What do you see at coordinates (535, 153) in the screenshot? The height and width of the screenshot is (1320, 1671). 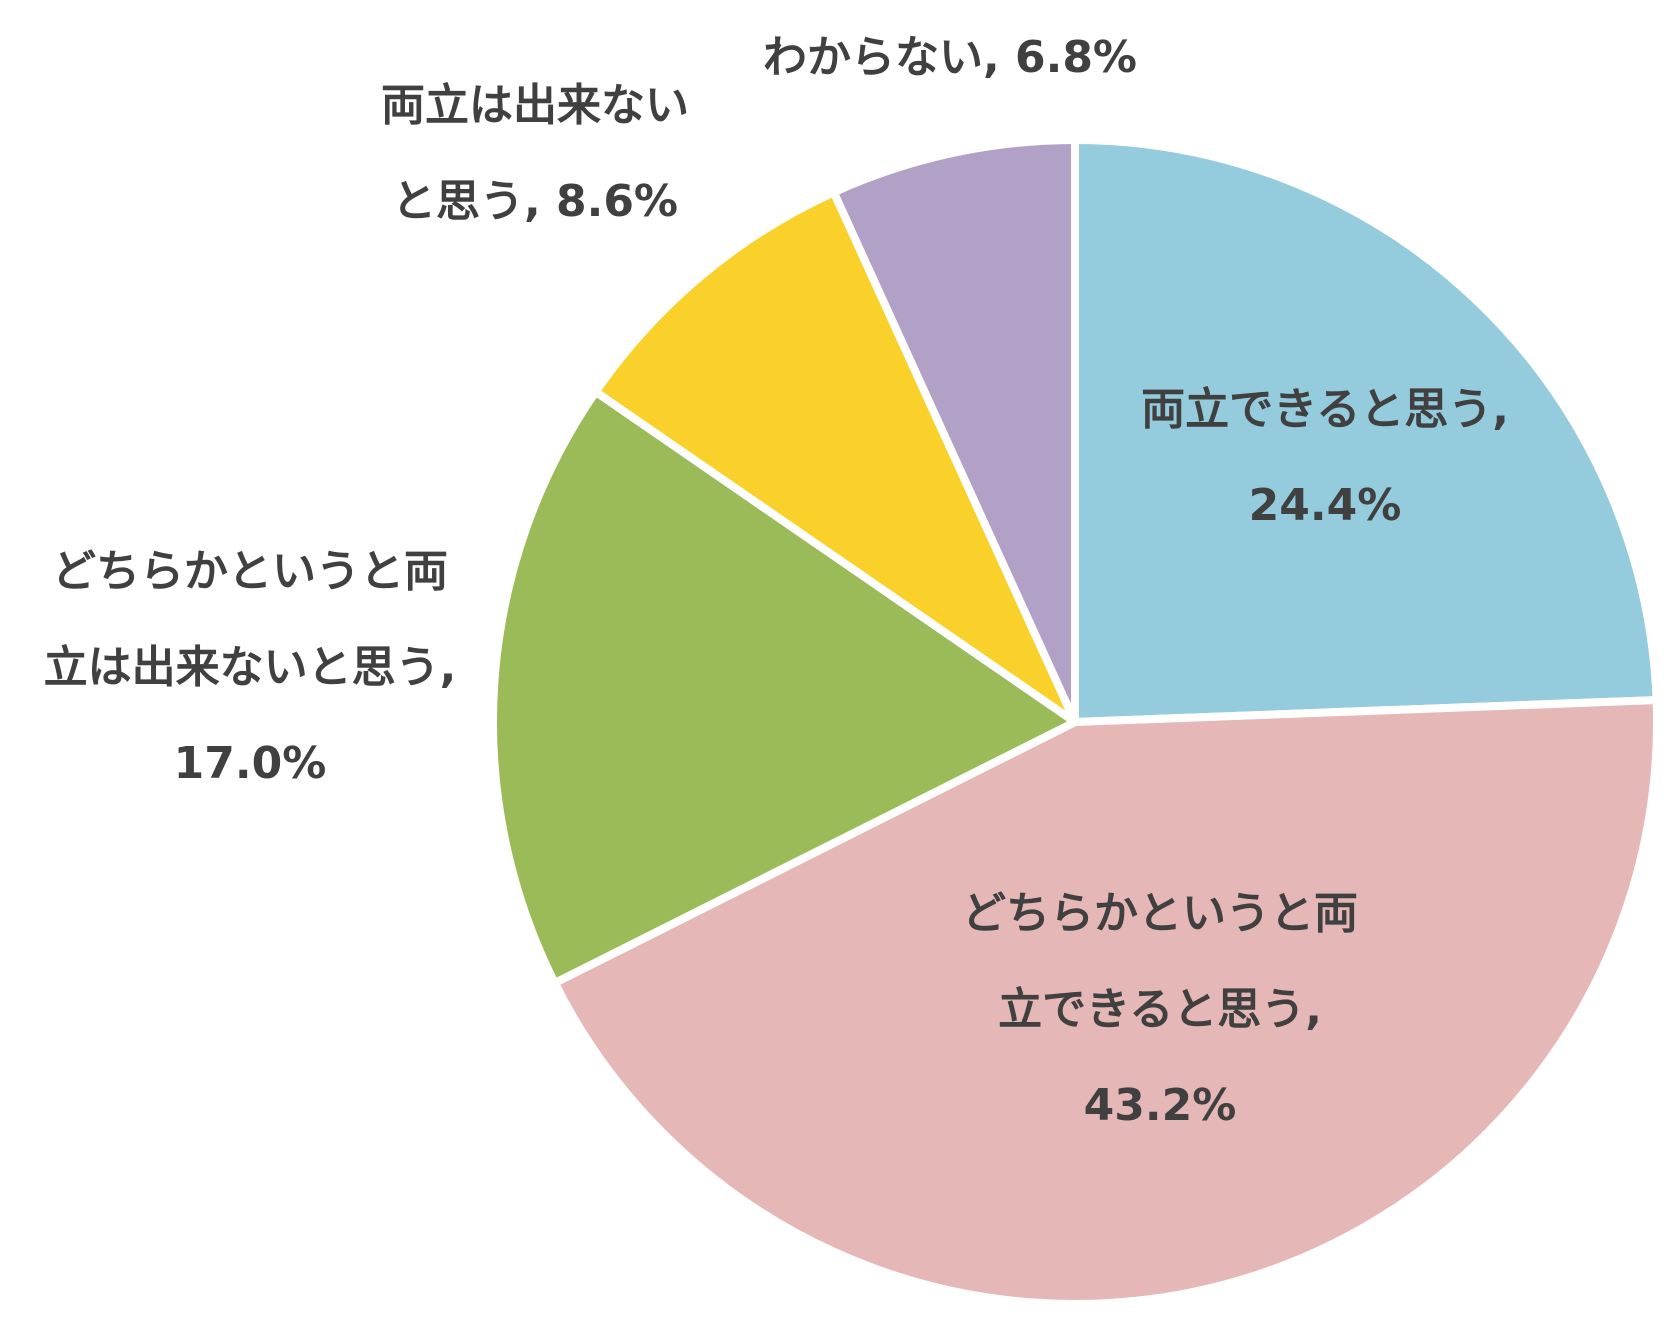 I see `slice-data-label-4: 両立は出来ないと思う, 8.6%` at bounding box center [535, 153].